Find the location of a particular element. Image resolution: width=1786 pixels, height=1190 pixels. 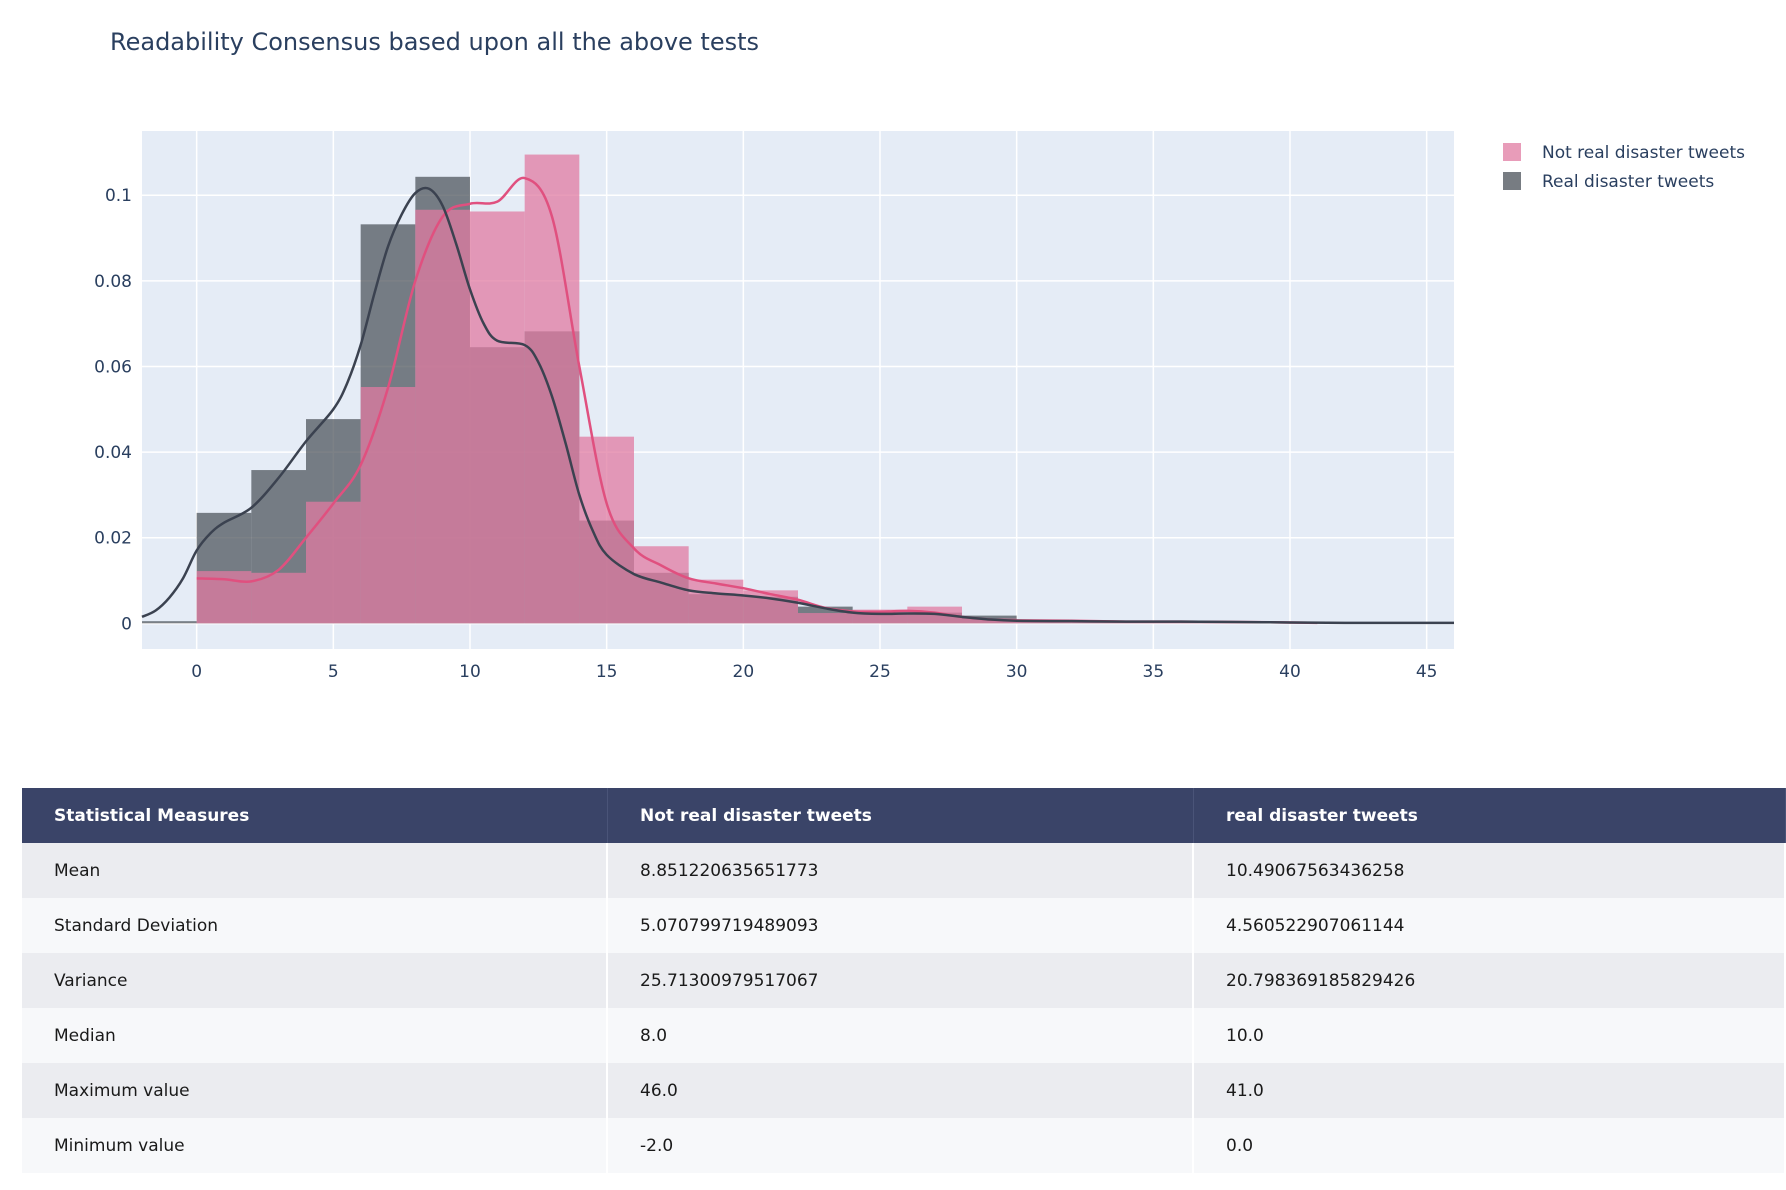

table-row: Maximum value 46.0 41.0 is located at coordinates (904, 1090).